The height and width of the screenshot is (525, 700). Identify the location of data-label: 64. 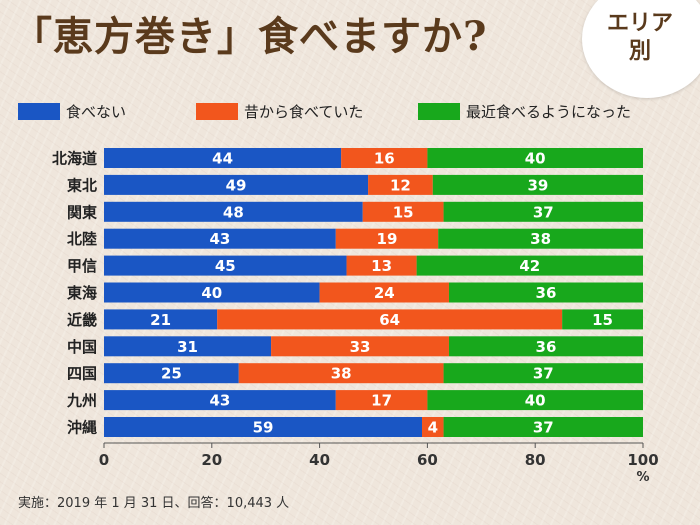
(389, 320).